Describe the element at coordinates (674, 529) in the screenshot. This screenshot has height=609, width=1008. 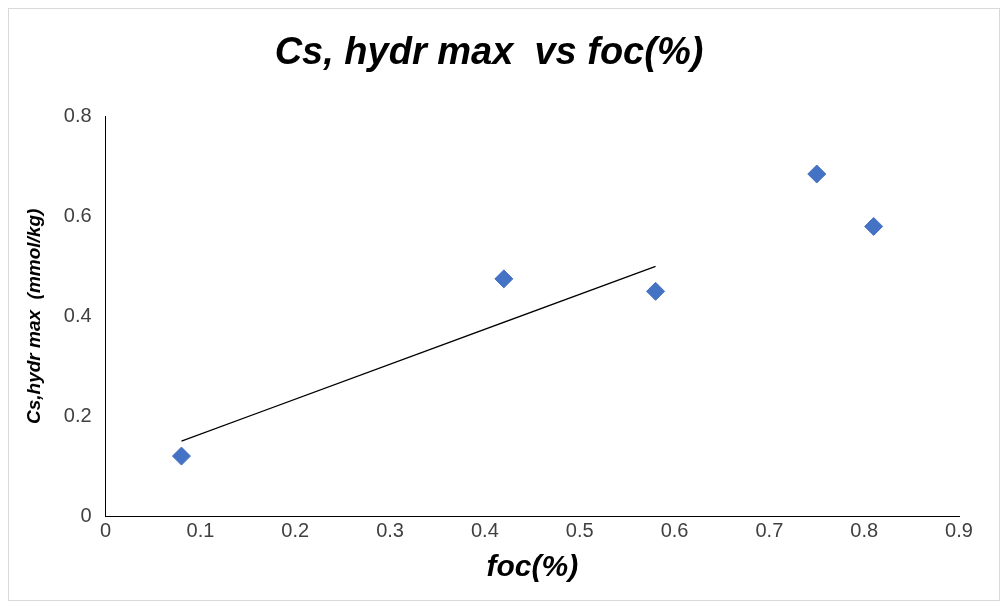
I see `x-tick-label: 0.6` at that location.